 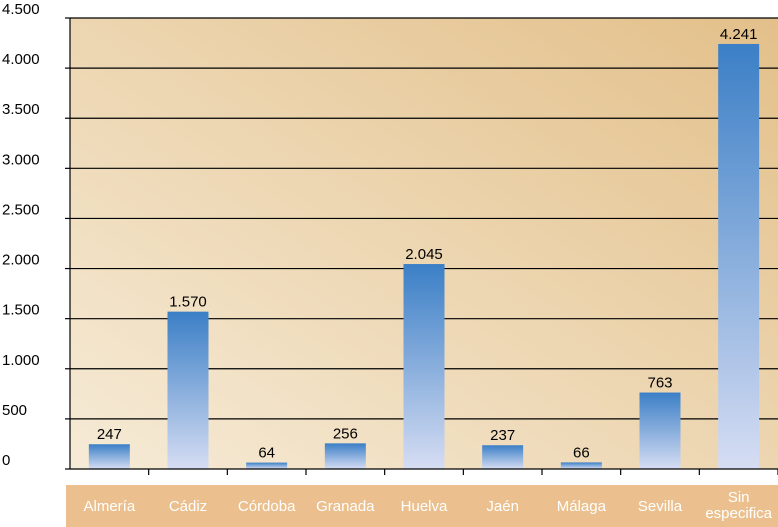 I want to click on category-label-line: Jaén, so click(x=502, y=506).